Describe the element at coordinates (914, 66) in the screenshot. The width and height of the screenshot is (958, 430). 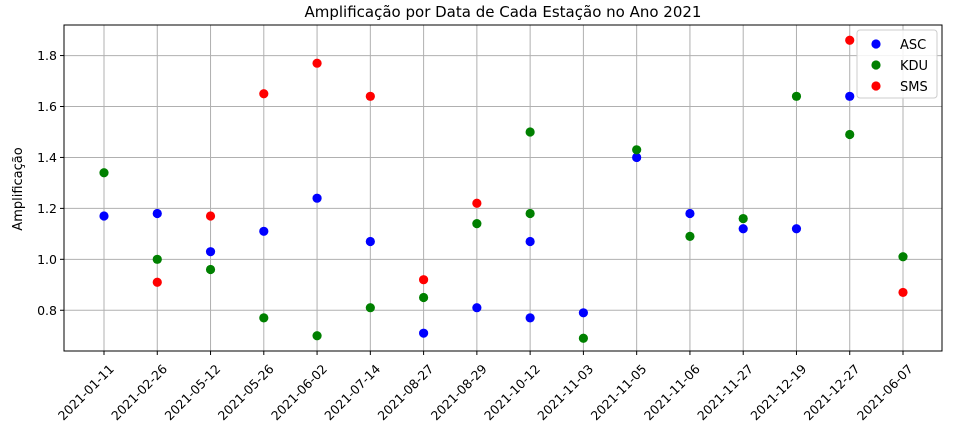
I see `legend-label-kdu: KDU` at that location.